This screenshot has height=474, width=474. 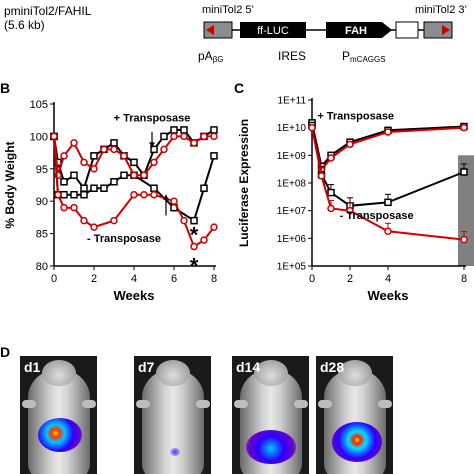 What do you see at coordinates (211, 56) in the screenshot?
I see `pa-label: pAβG` at bounding box center [211, 56].